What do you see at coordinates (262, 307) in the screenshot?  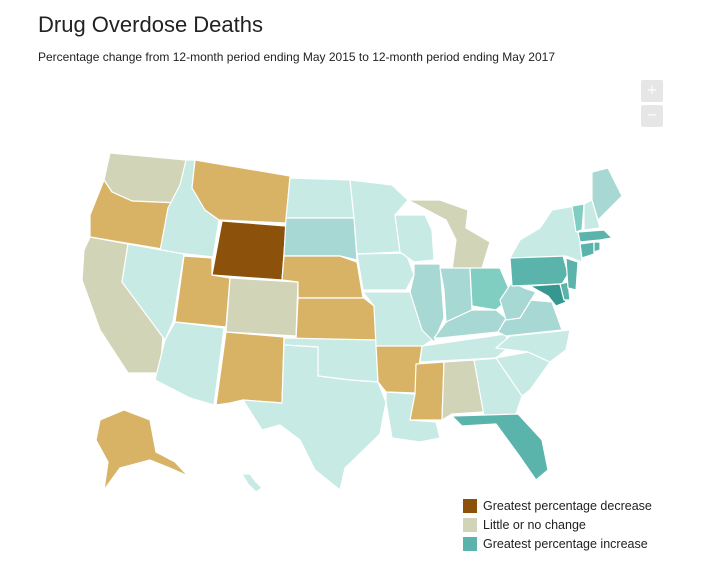 I see `state-colorado` at bounding box center [262, 307].